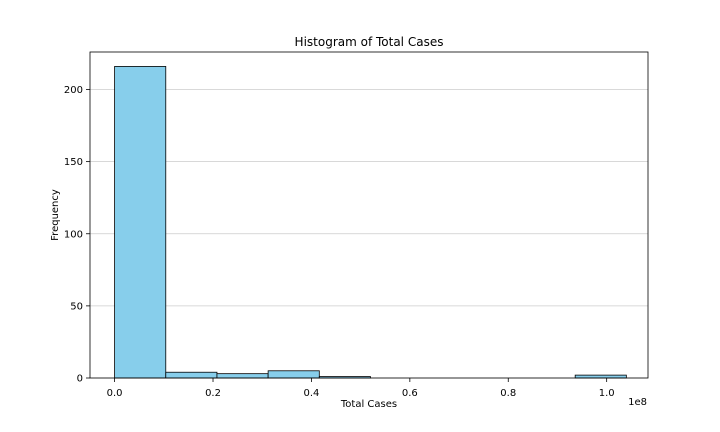 The image size is (720, 432). What do you see at coordinates (361, 388) in the screenshot?
I see `x-axis-ticks: 0.0 0.2 0.4 0.6 0.8 1.0` at bounding box center [361, 388].